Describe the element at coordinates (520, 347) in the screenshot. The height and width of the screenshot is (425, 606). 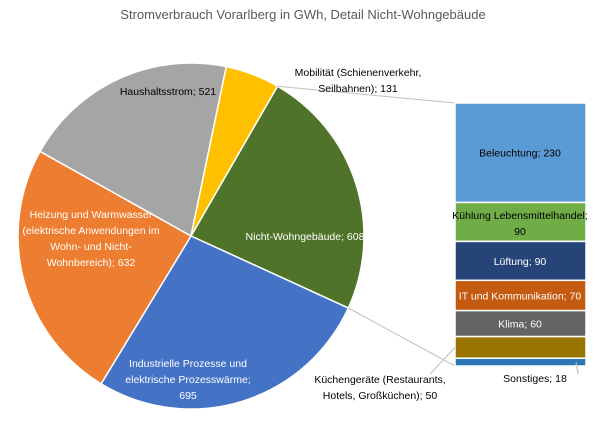
I see `bar-segment-küchengeräte-restaurants-hotels-großküchen` at that location.